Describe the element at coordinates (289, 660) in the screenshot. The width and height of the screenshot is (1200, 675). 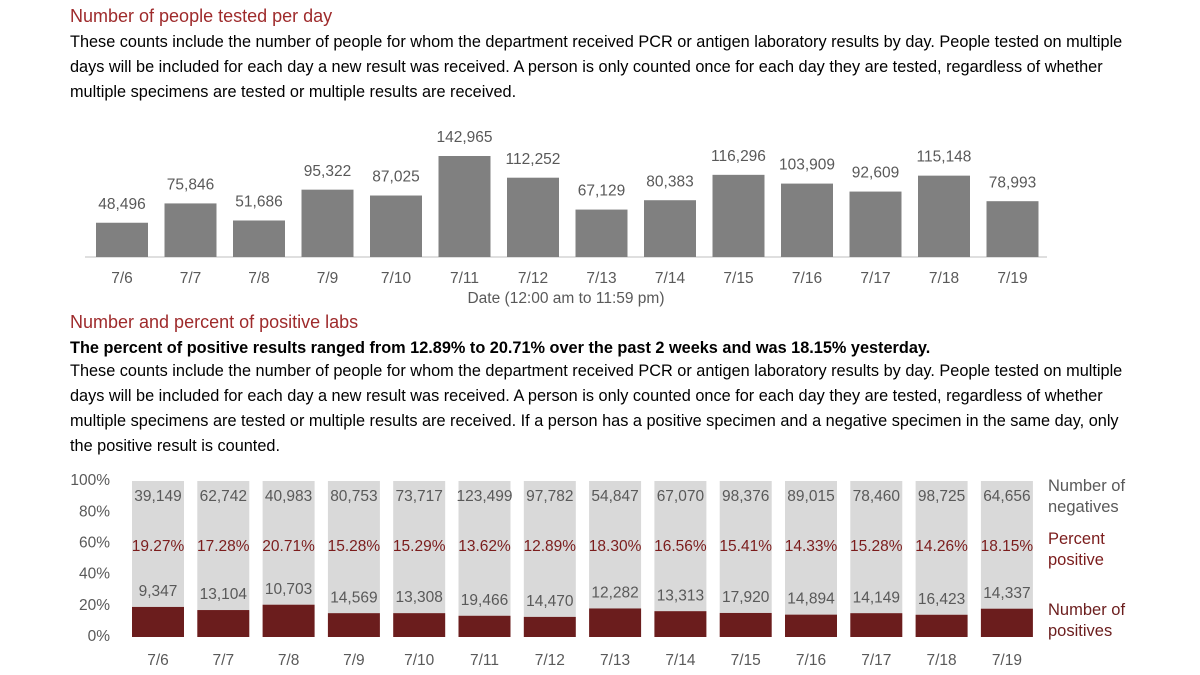
I see `x-tick-label: 7/8` at that location.